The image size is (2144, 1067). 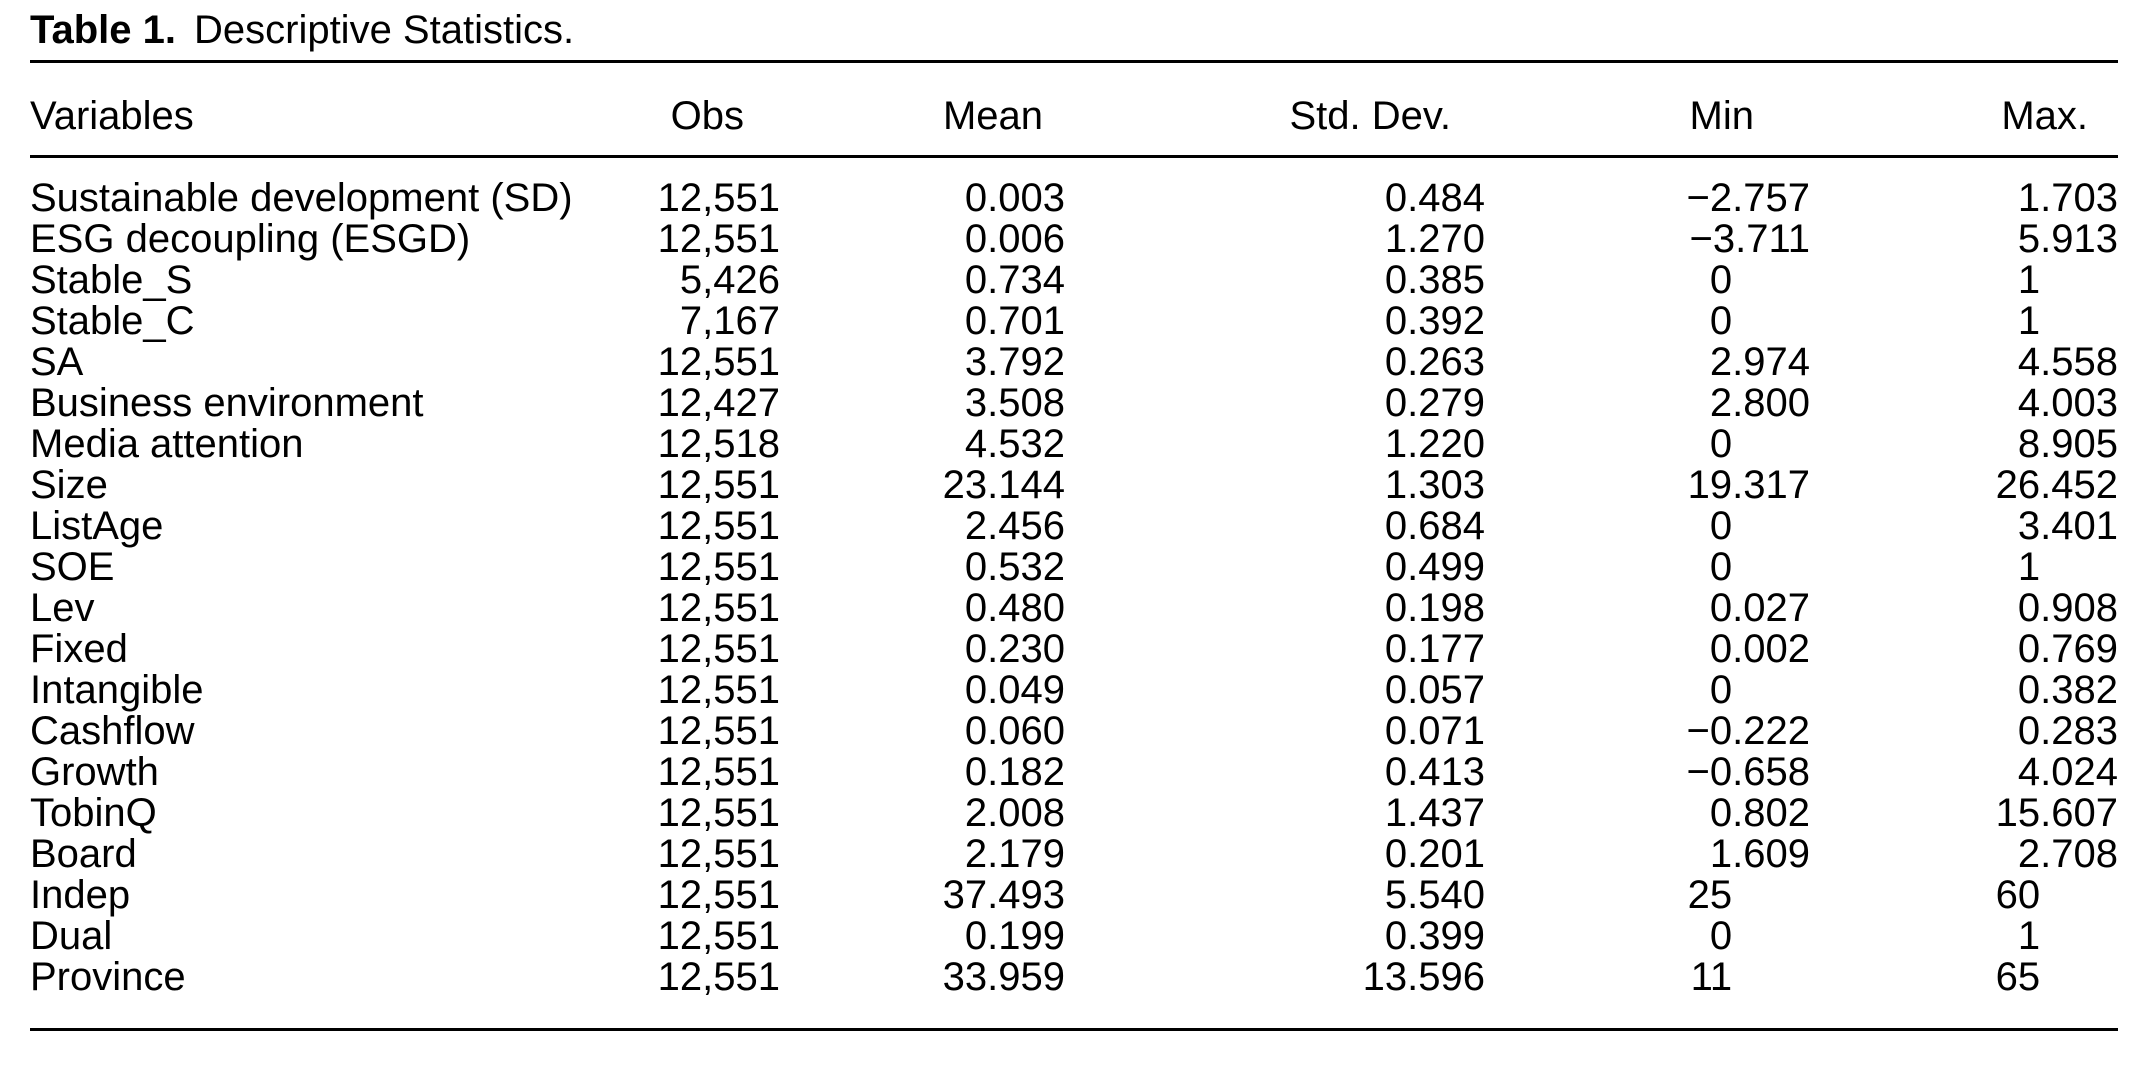 What do you see at coordinates (1074, 731) in the screenshot?
I see `table-row: Cashflow 12,551 0.060 0.071 −0.222 0.283` at bounding box center [1074, 731].